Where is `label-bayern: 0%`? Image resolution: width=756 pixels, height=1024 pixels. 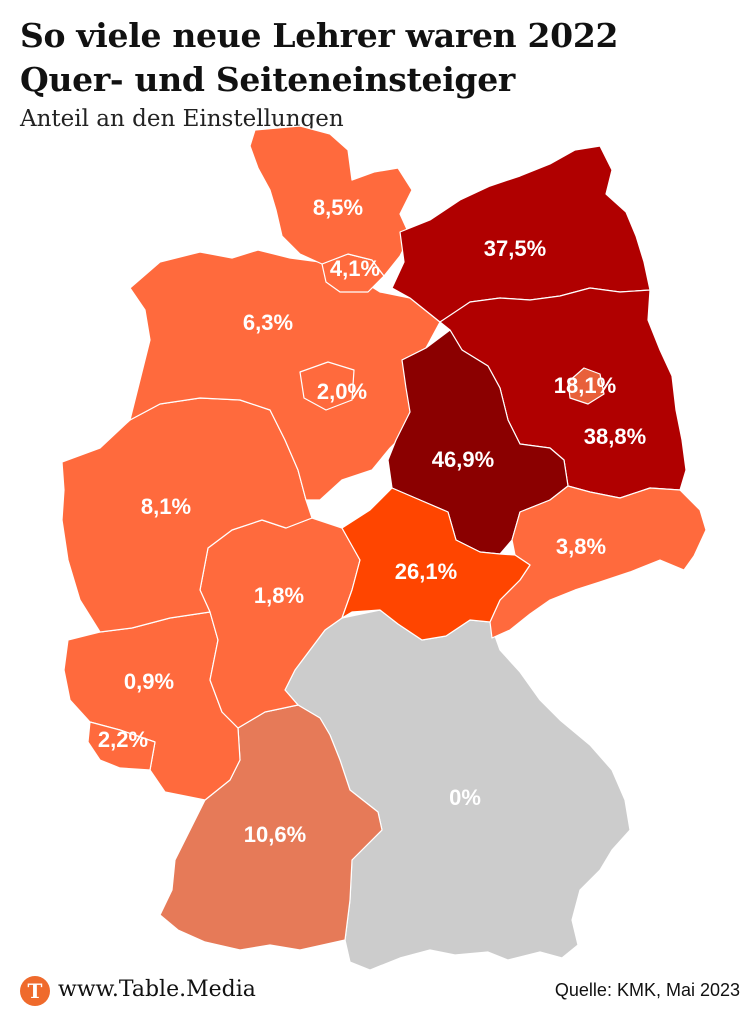 label-bayern: 0% is located at coordinates (465, 797).